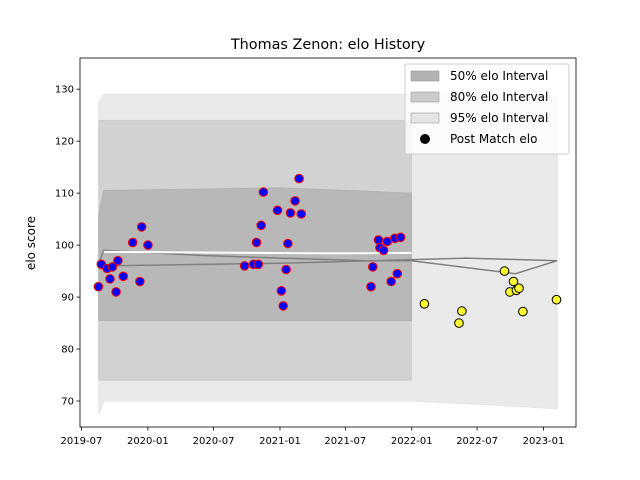  What do you see at coordinates (64, 246) in the screenshot?
I see `y-tick-label-4: 100` at bounding box center [64, 246].